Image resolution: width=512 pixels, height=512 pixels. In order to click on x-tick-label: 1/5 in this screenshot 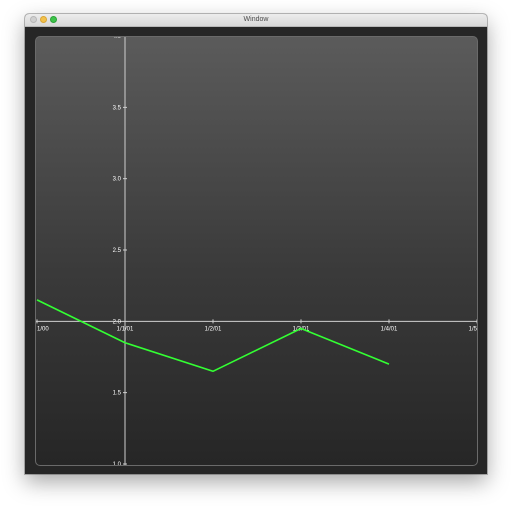, I will do `click(473, 329)`.